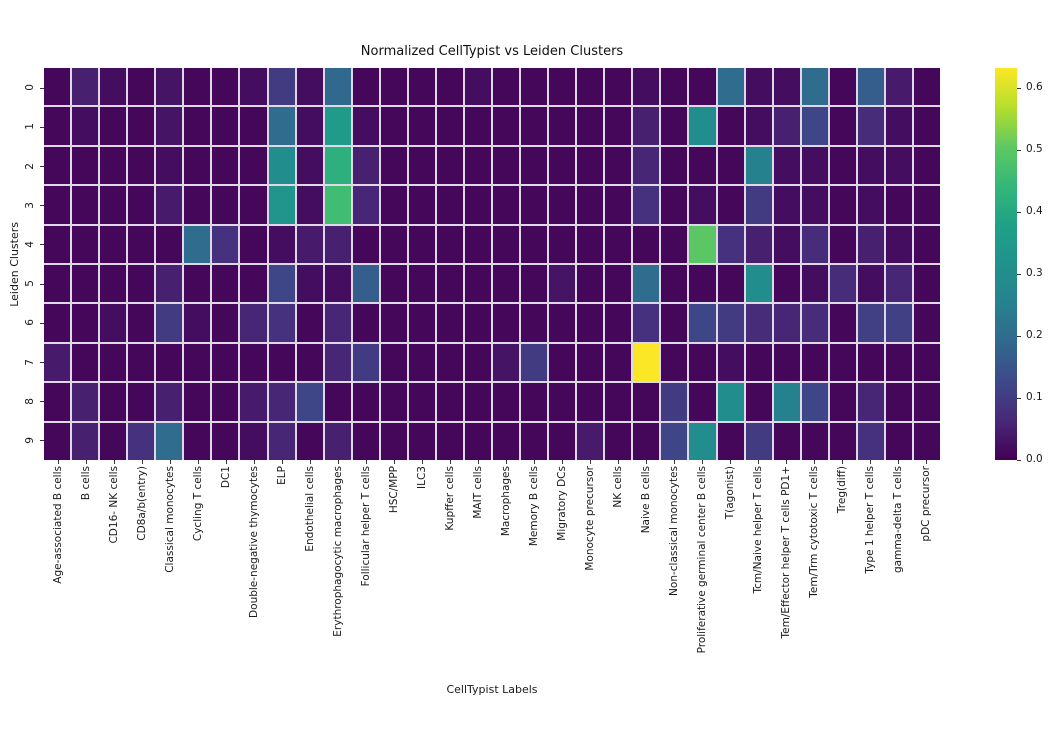 This screenshot has width=1050, height=750. What do you see at coordinates (1034, 459) in the screenshot?
I see `colorbar-tick-label: 0.0` at bounding box center [1034, 459].